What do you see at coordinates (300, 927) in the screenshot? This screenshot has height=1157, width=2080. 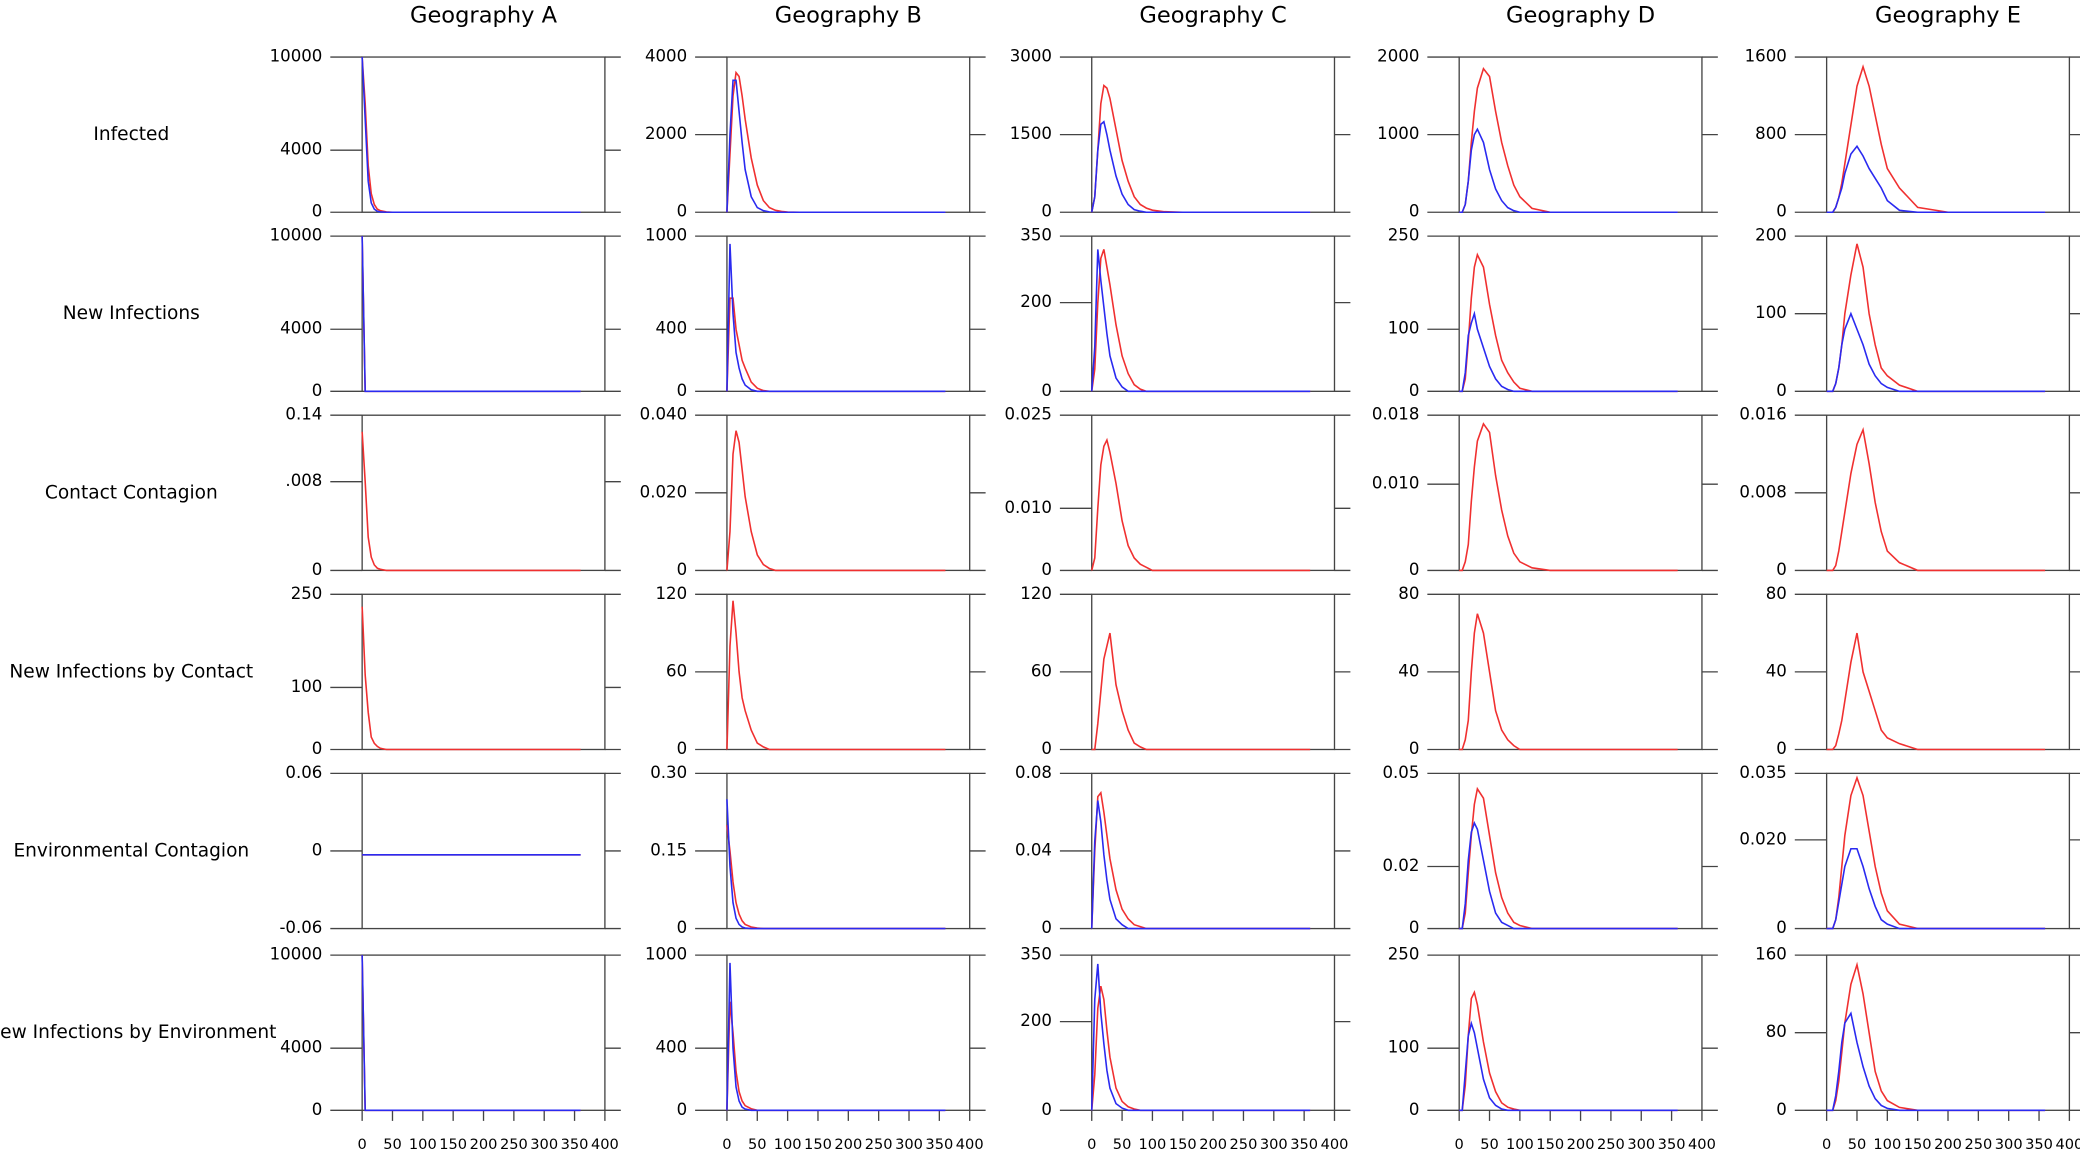 I see `y-tick-label: -0.06` at bounding box center [300, 927].